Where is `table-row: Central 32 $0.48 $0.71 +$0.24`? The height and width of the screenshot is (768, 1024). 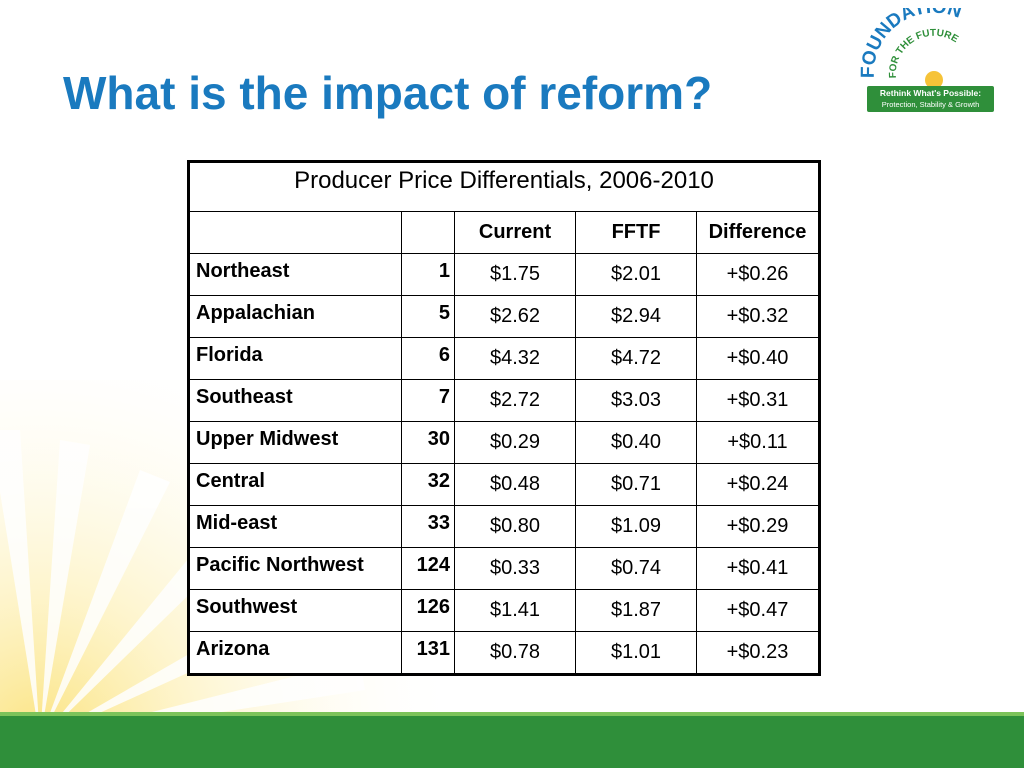
table-row: Central 32 $0.48 $0.71 +$0.24 is located at coordinates (504, 484).